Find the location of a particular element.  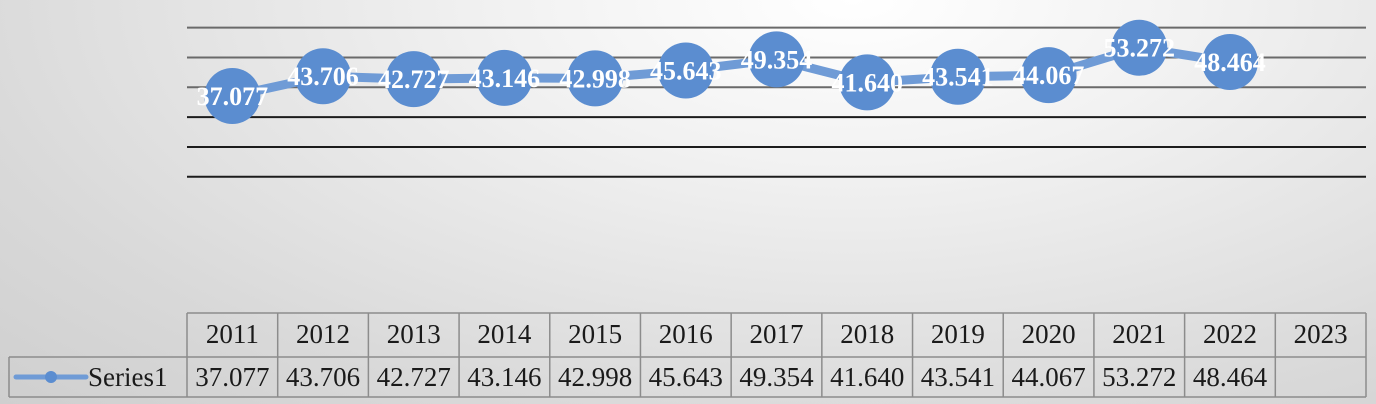

x-tick-label: 2021 is located at coordinates (1139, 334).